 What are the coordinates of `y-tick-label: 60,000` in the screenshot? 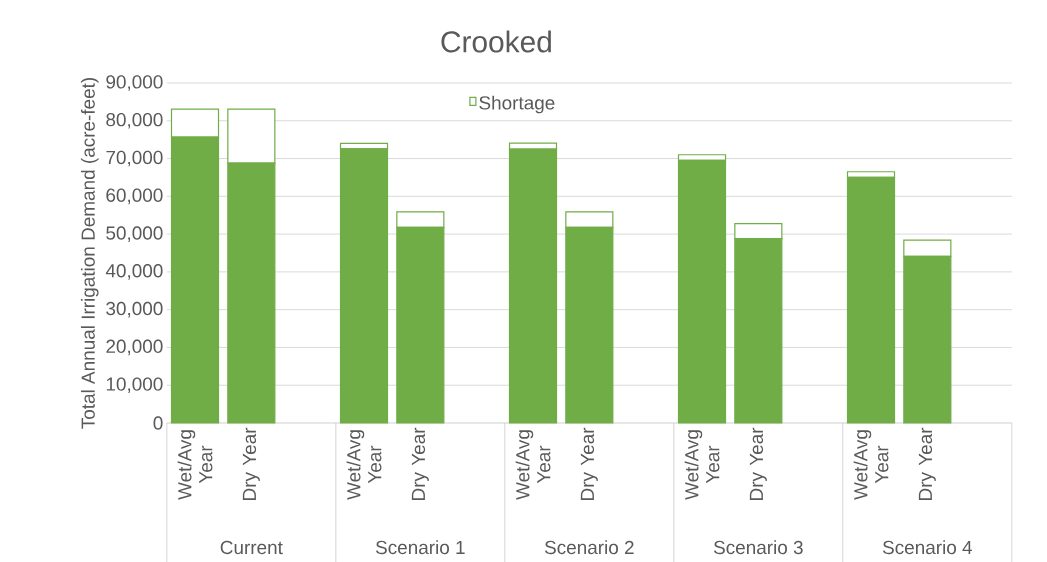 It's located at (134, 196).